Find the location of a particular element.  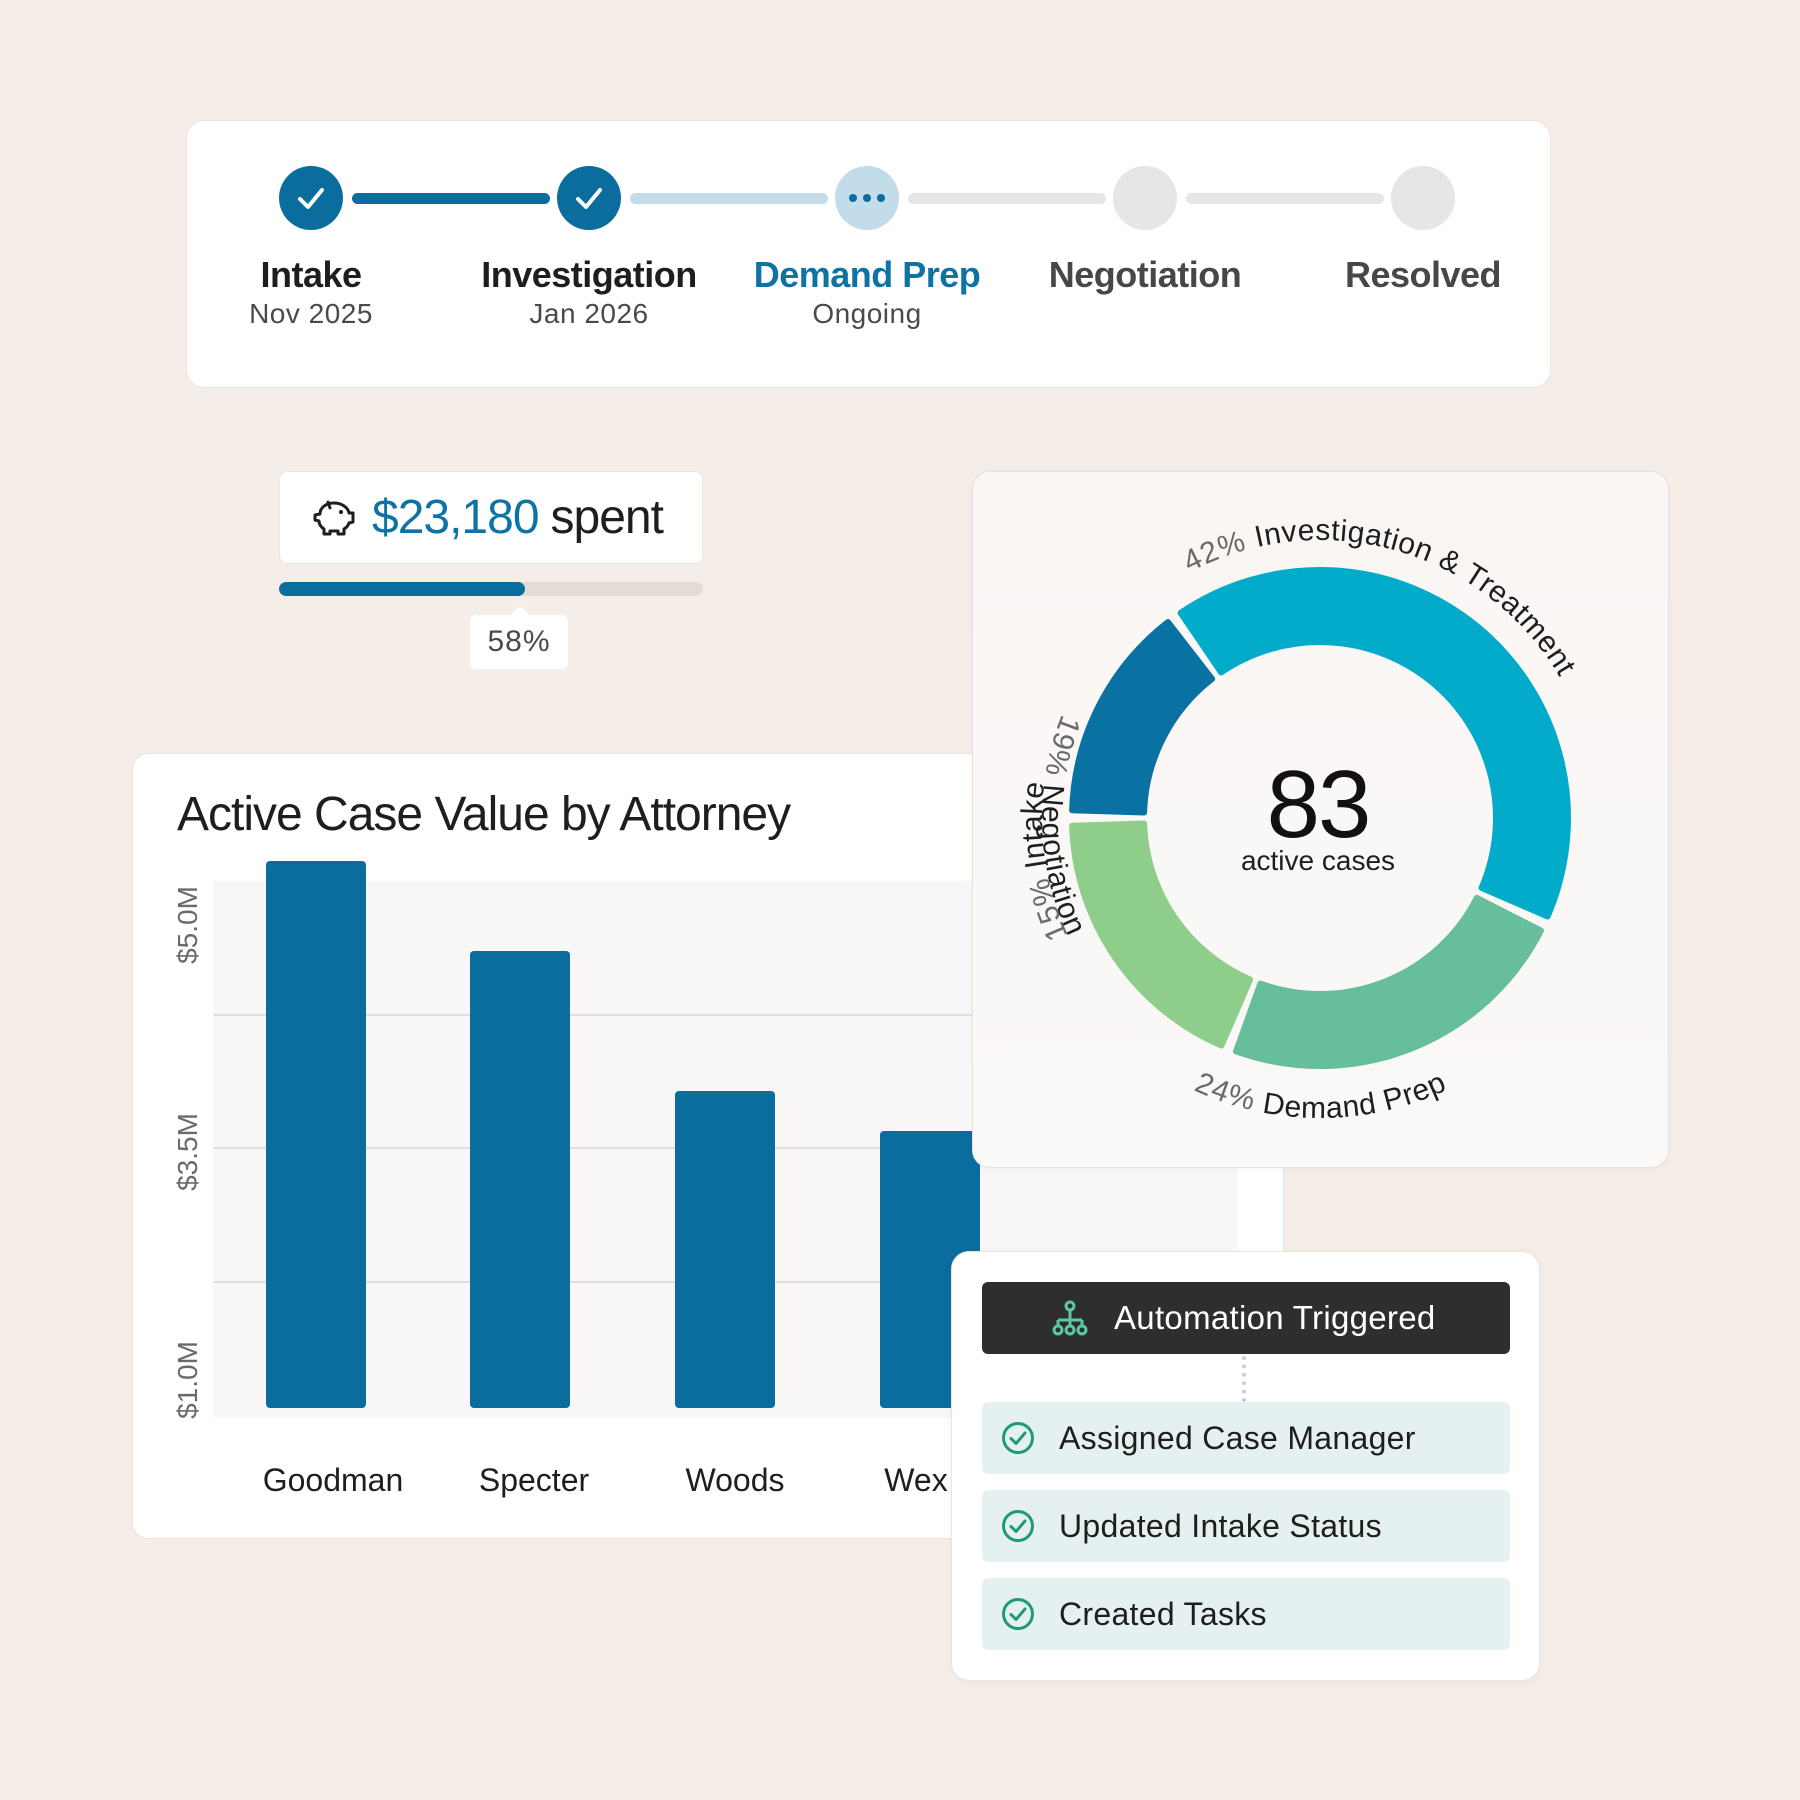

step-negotiation-circle is located at coordinates (1145, 198).